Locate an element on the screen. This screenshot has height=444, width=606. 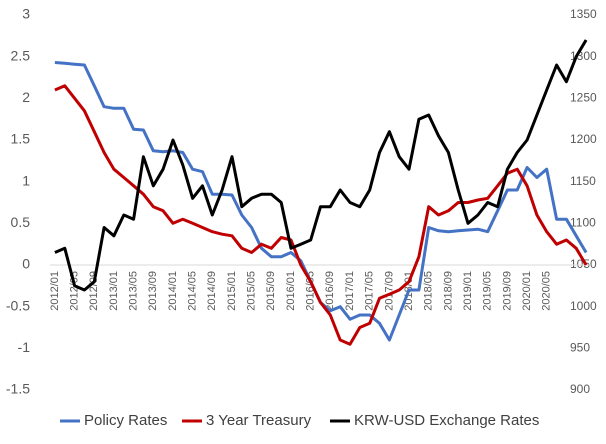
y-tick-label: -1.5 is located at coordinates (18, 389).